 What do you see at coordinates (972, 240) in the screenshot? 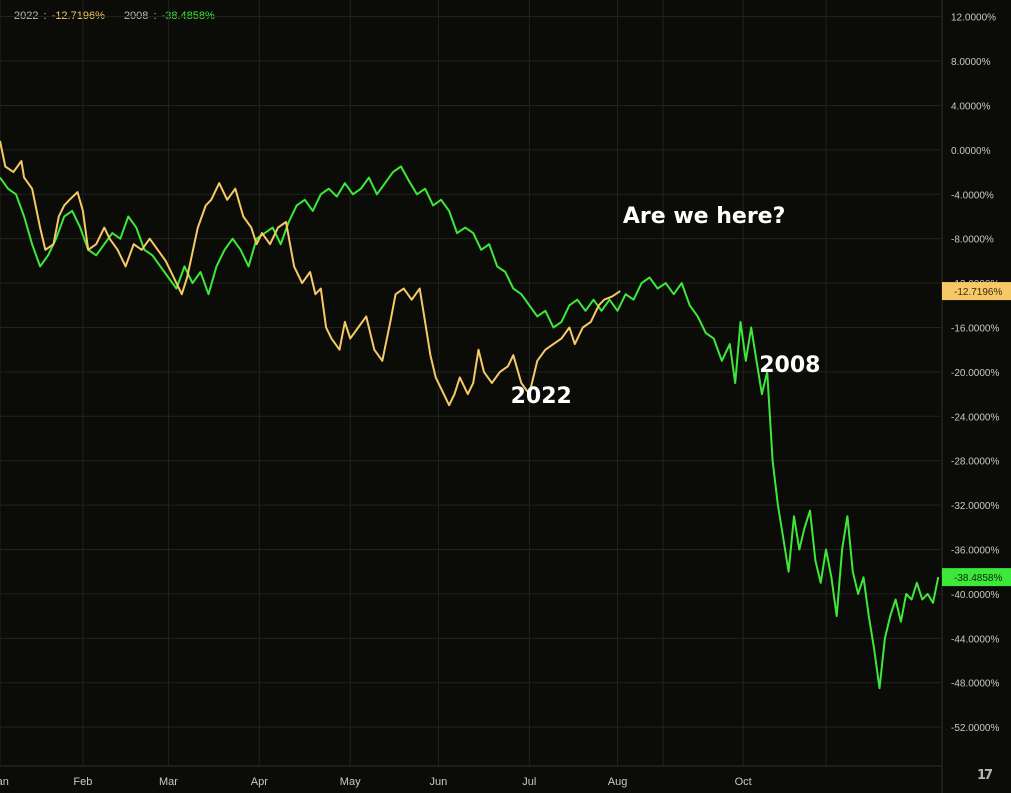
I see `y-tick-label: -8.0000%` at bounding box center [972, 240].